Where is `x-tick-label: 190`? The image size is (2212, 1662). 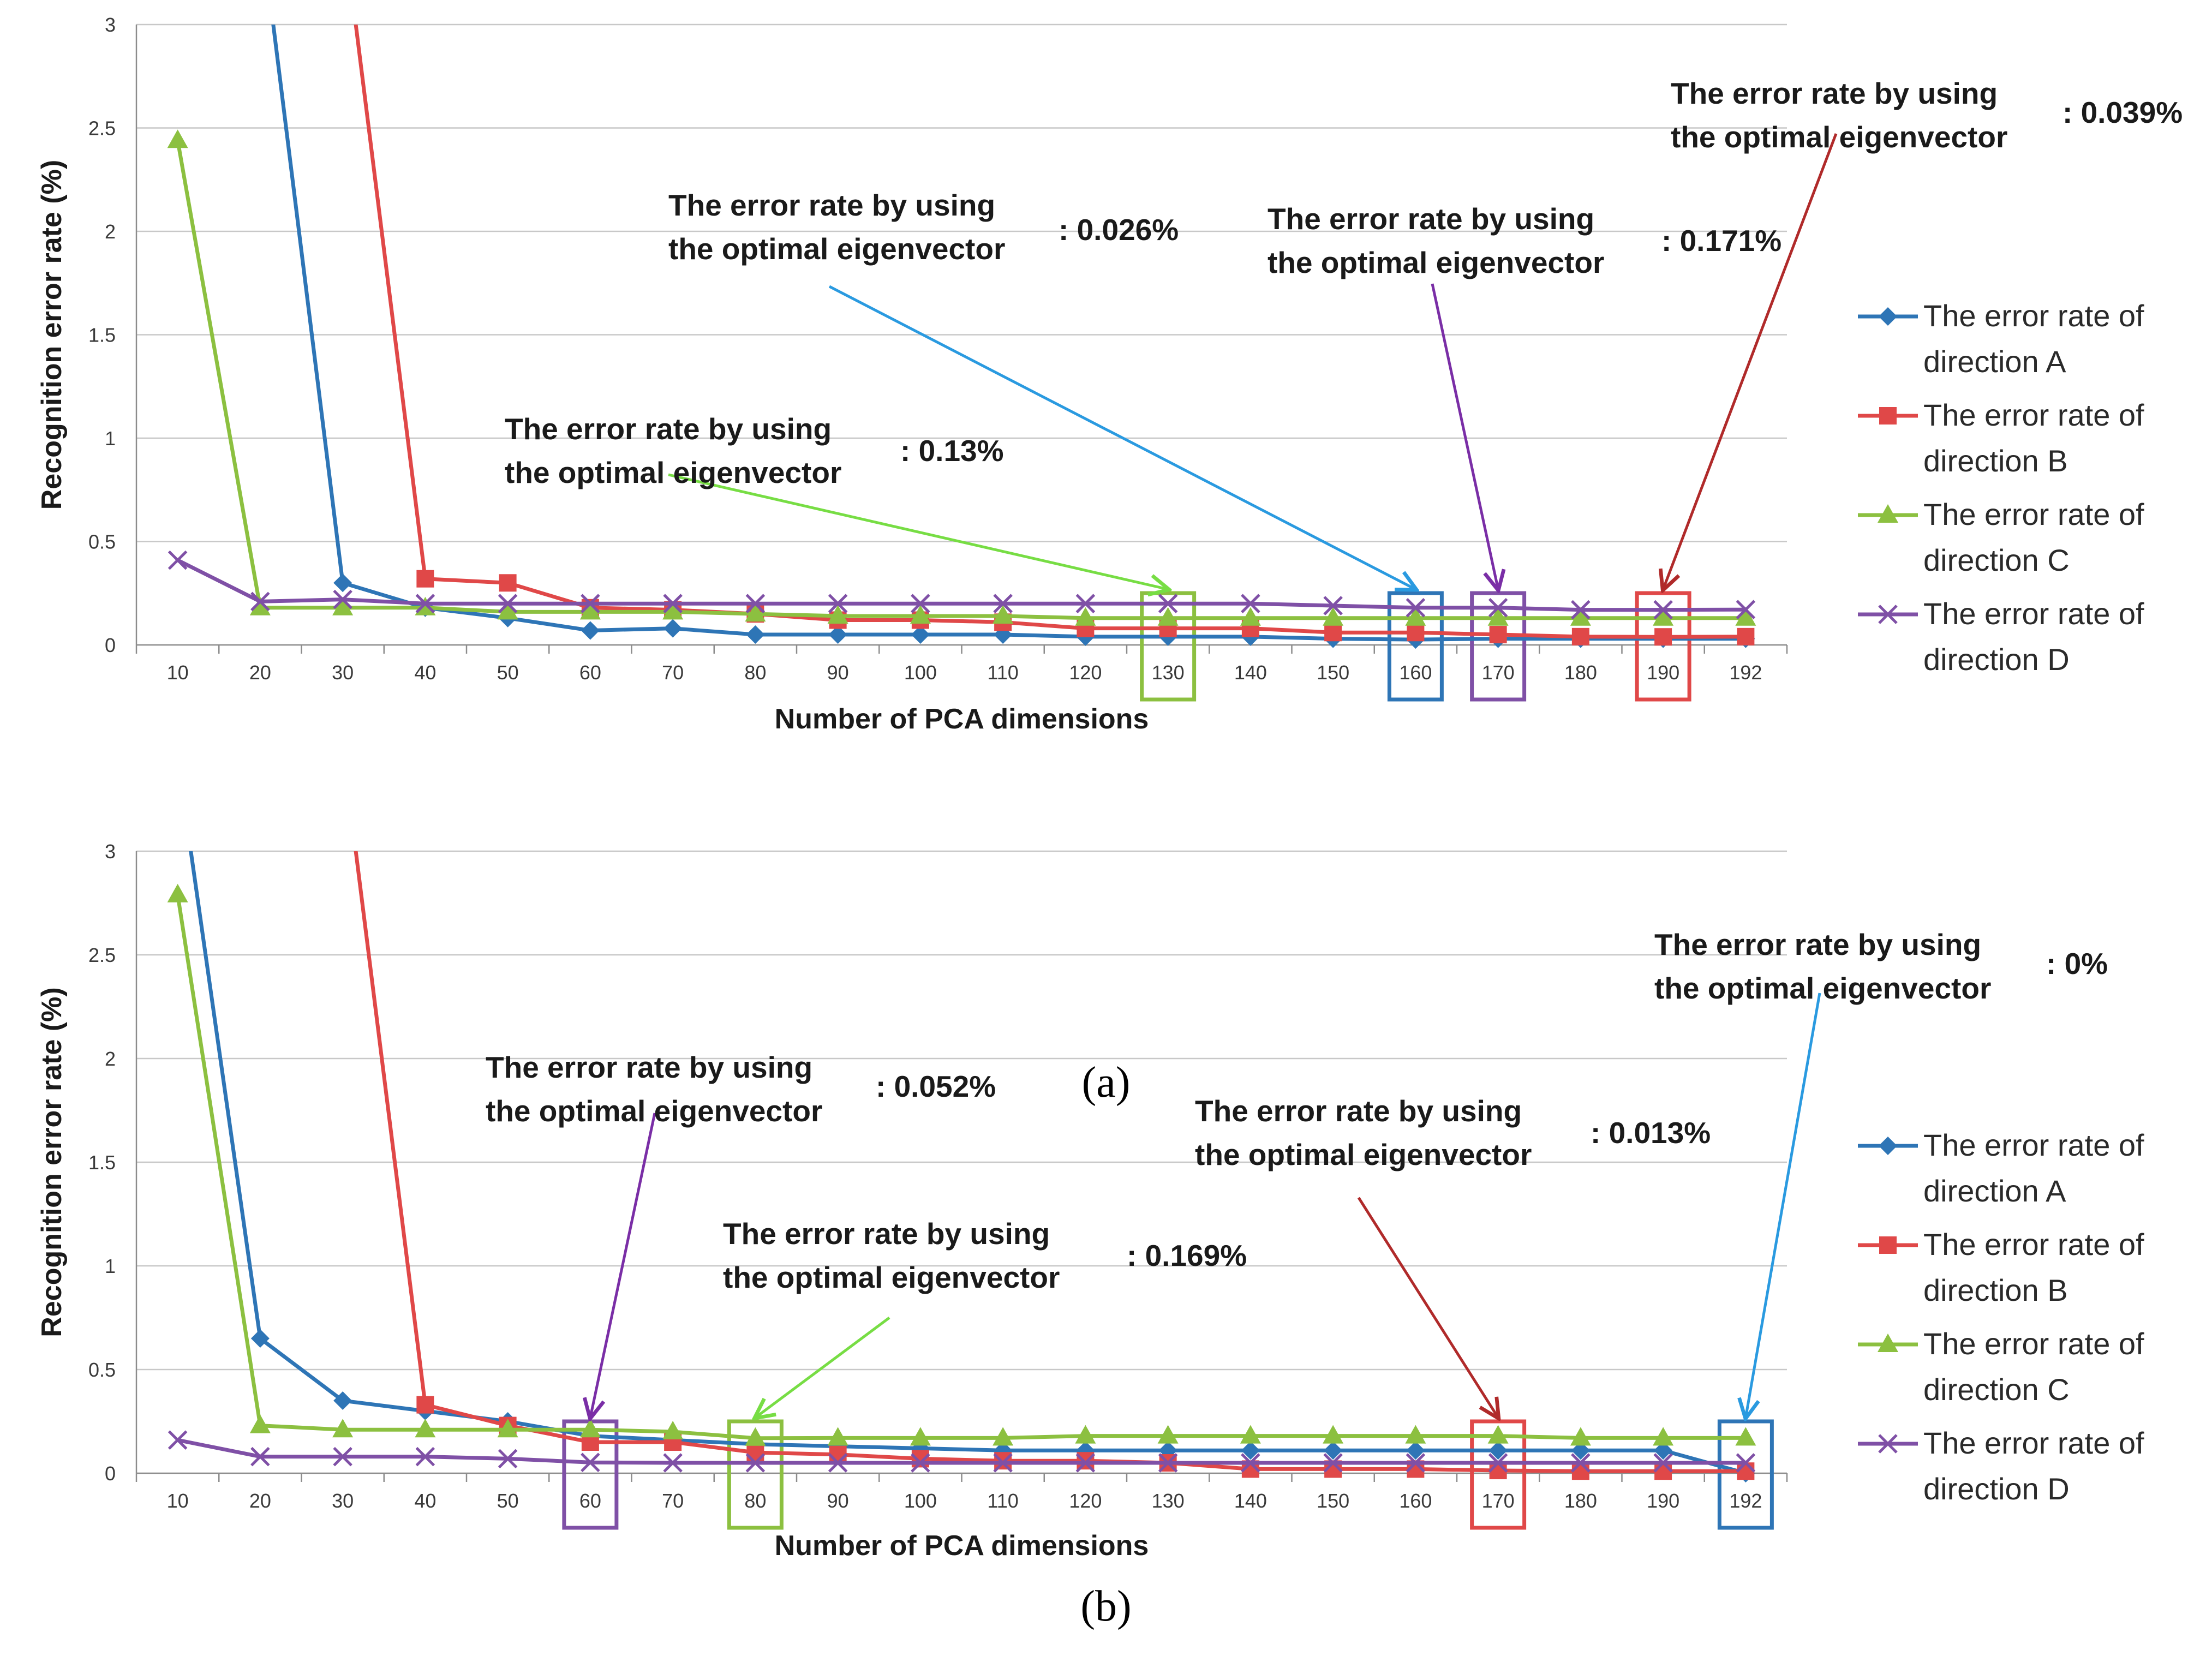
x-tick-label: 190 is located at coordinates (1663, 672).